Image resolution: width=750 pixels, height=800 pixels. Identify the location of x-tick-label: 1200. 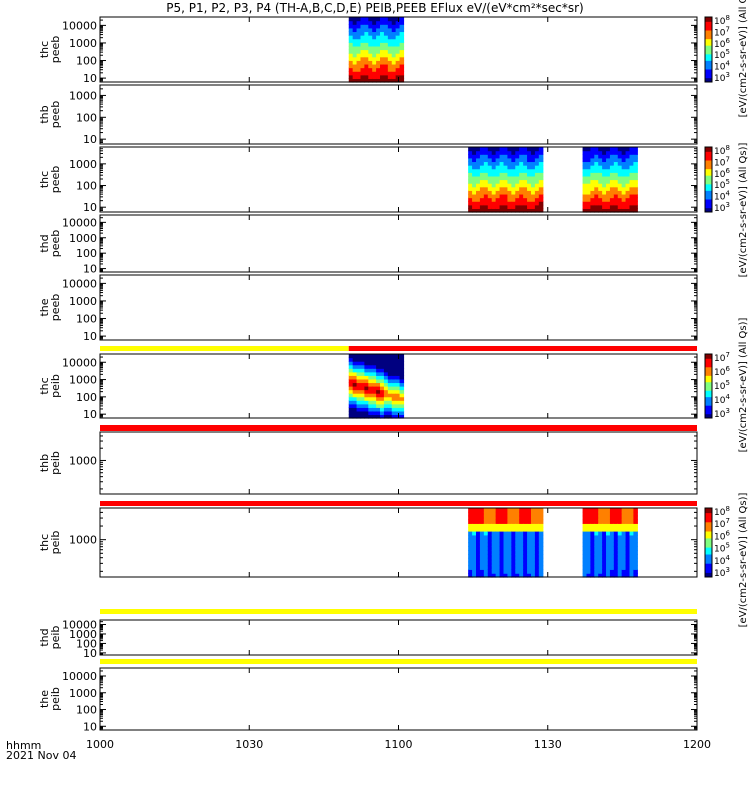
(697, 744).